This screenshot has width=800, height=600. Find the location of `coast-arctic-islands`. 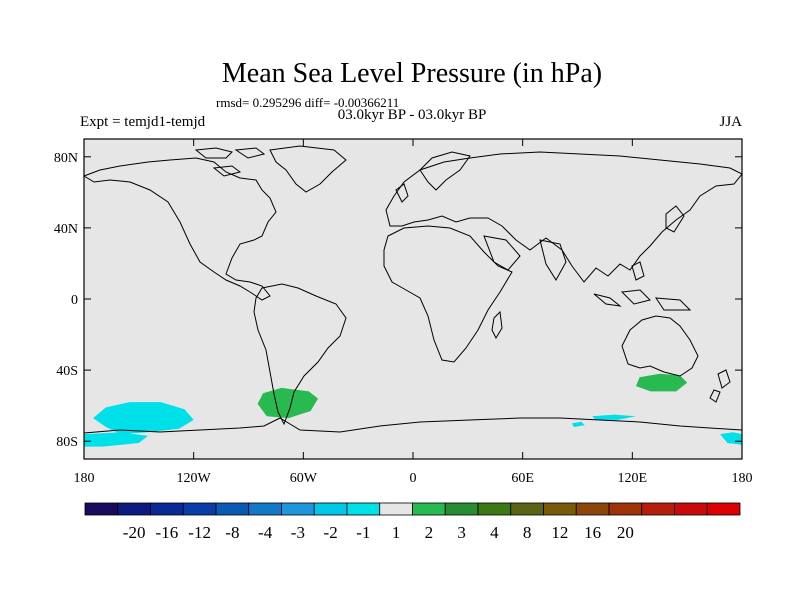

coast-arctic-islands is located at coordinates (230, 162).